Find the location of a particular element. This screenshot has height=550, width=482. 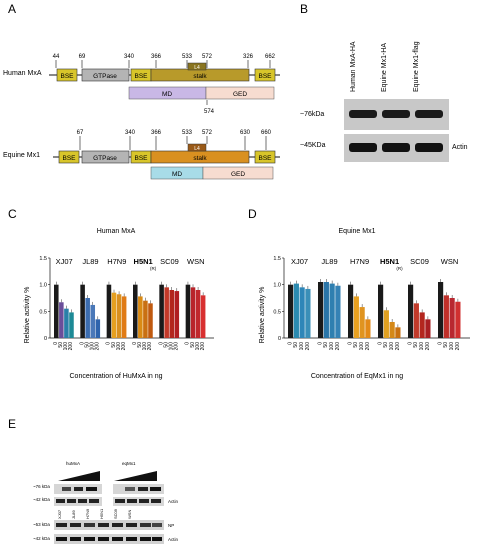

strain-label: XJ07 is located at coordinates (64, 261).